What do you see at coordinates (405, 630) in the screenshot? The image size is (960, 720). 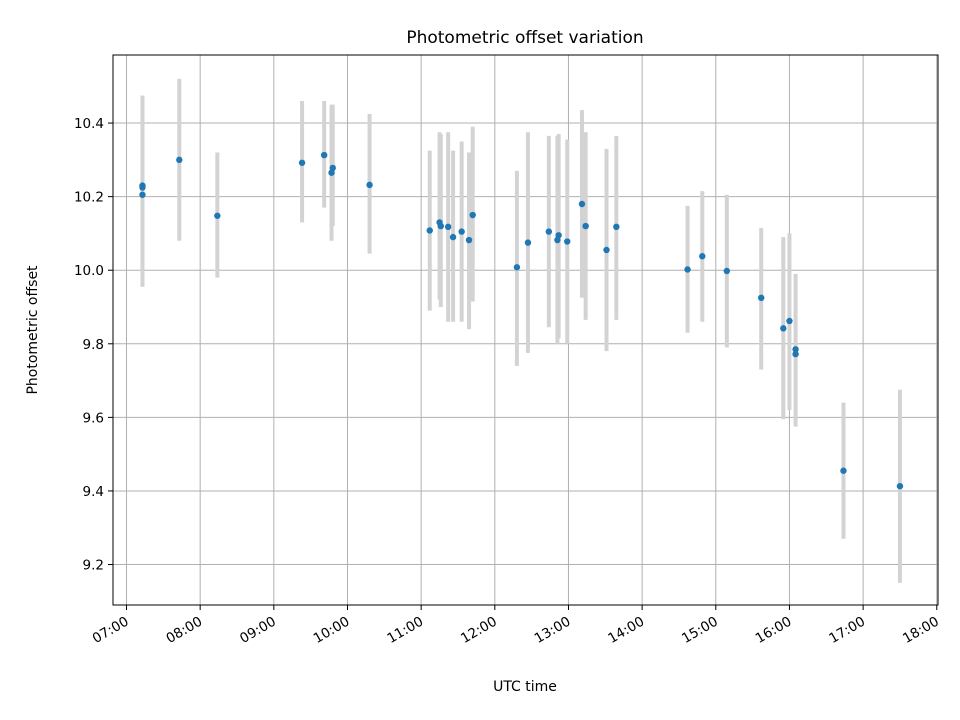 I see `x-tick-label: 11:00` at bounding box center [405, 630].